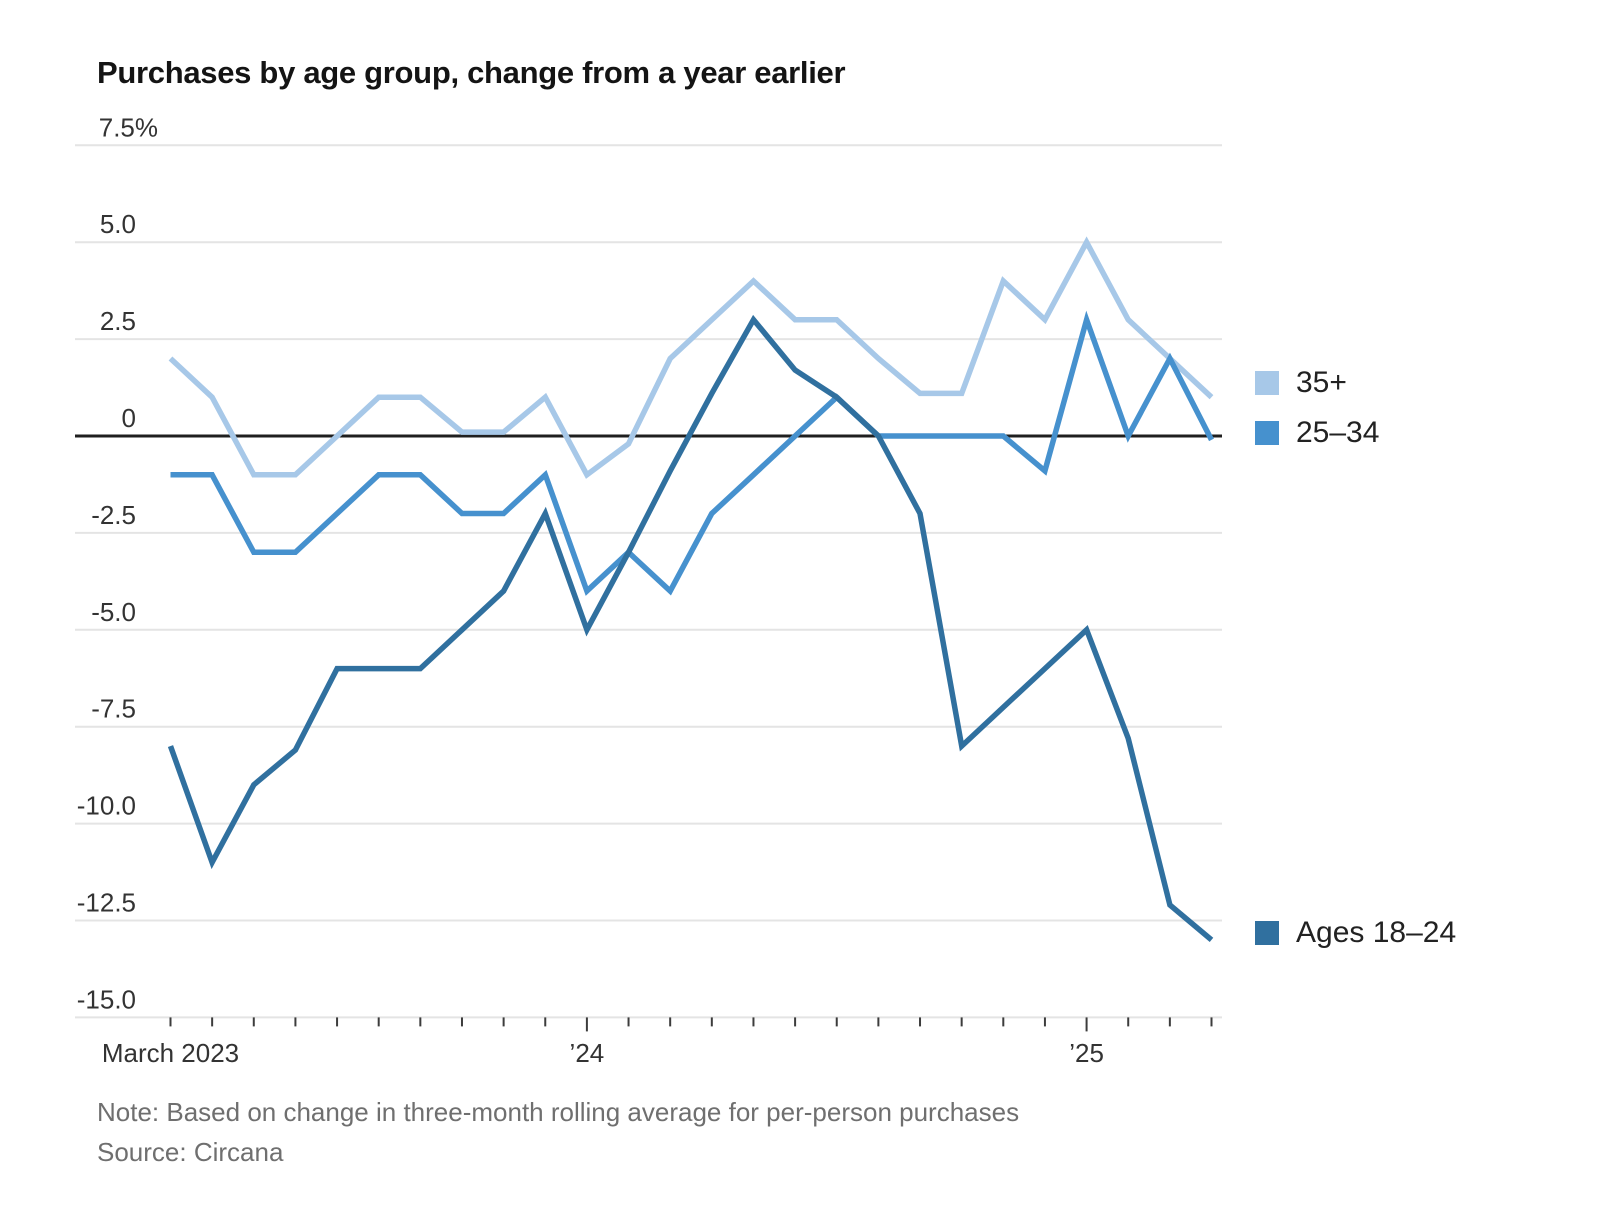 Image resolution: width=1600 pixels, height=1214 pixels. Describe the element at coordinates (113, 515) in the screenshot. I see `y-axis-label: -2.5` at that location.